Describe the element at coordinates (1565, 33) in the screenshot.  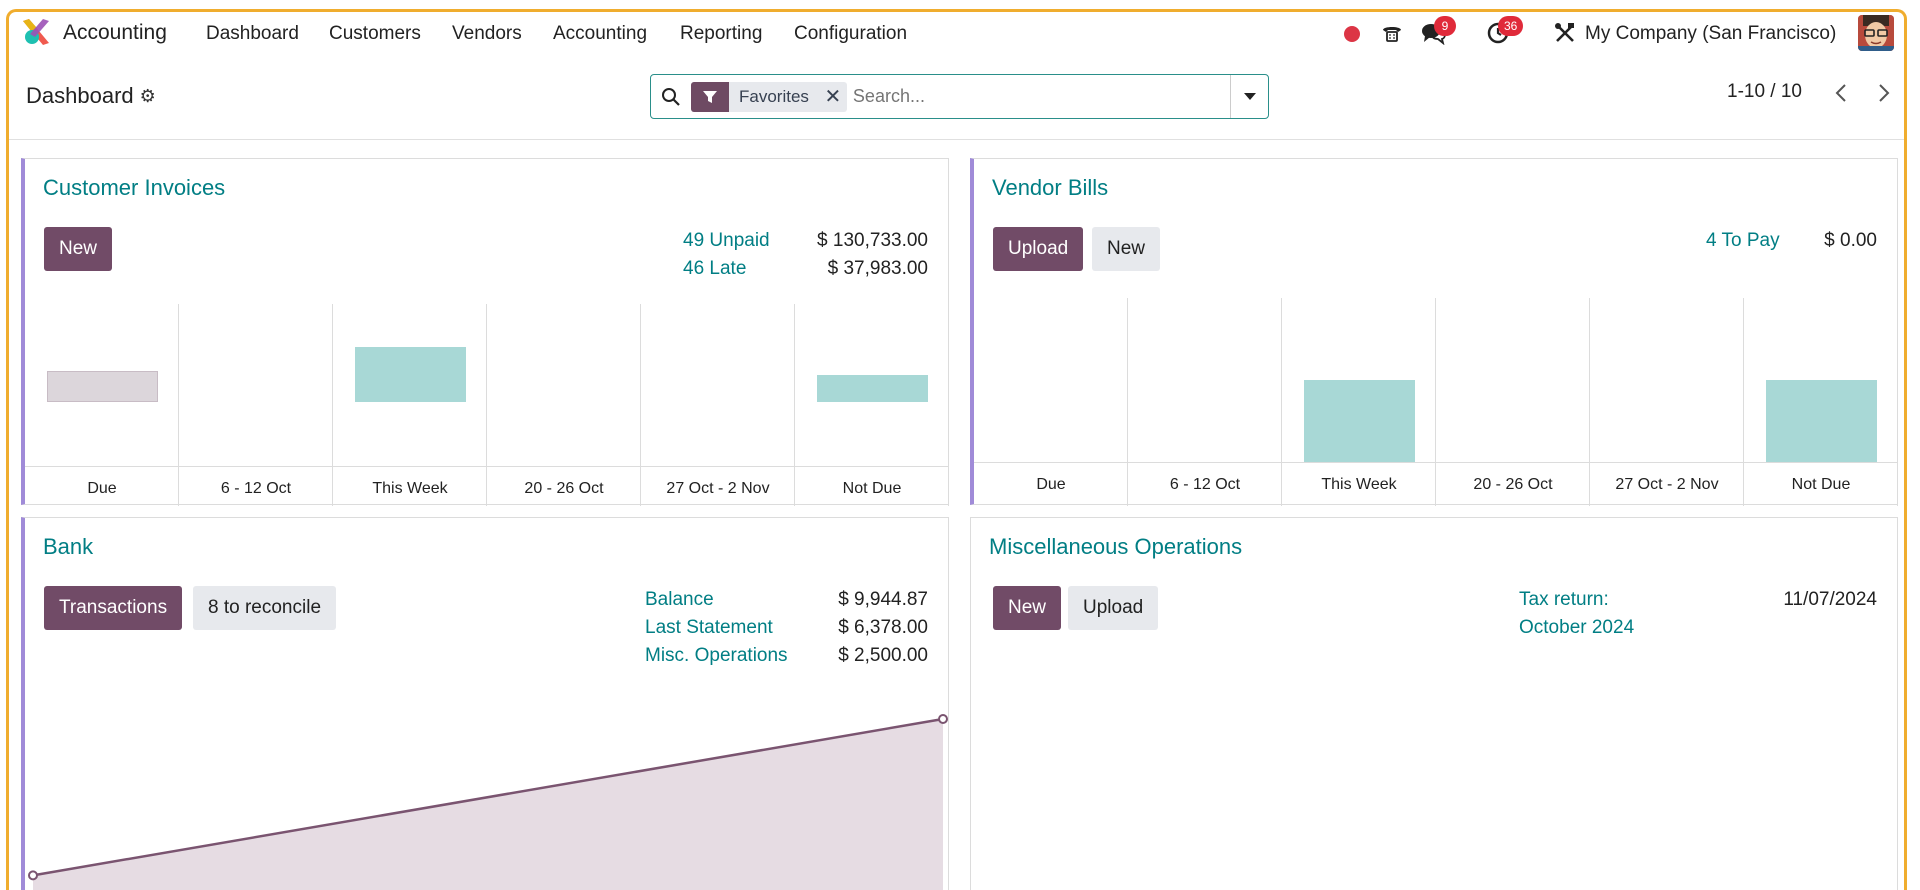
I see `tools-icon` at that location.